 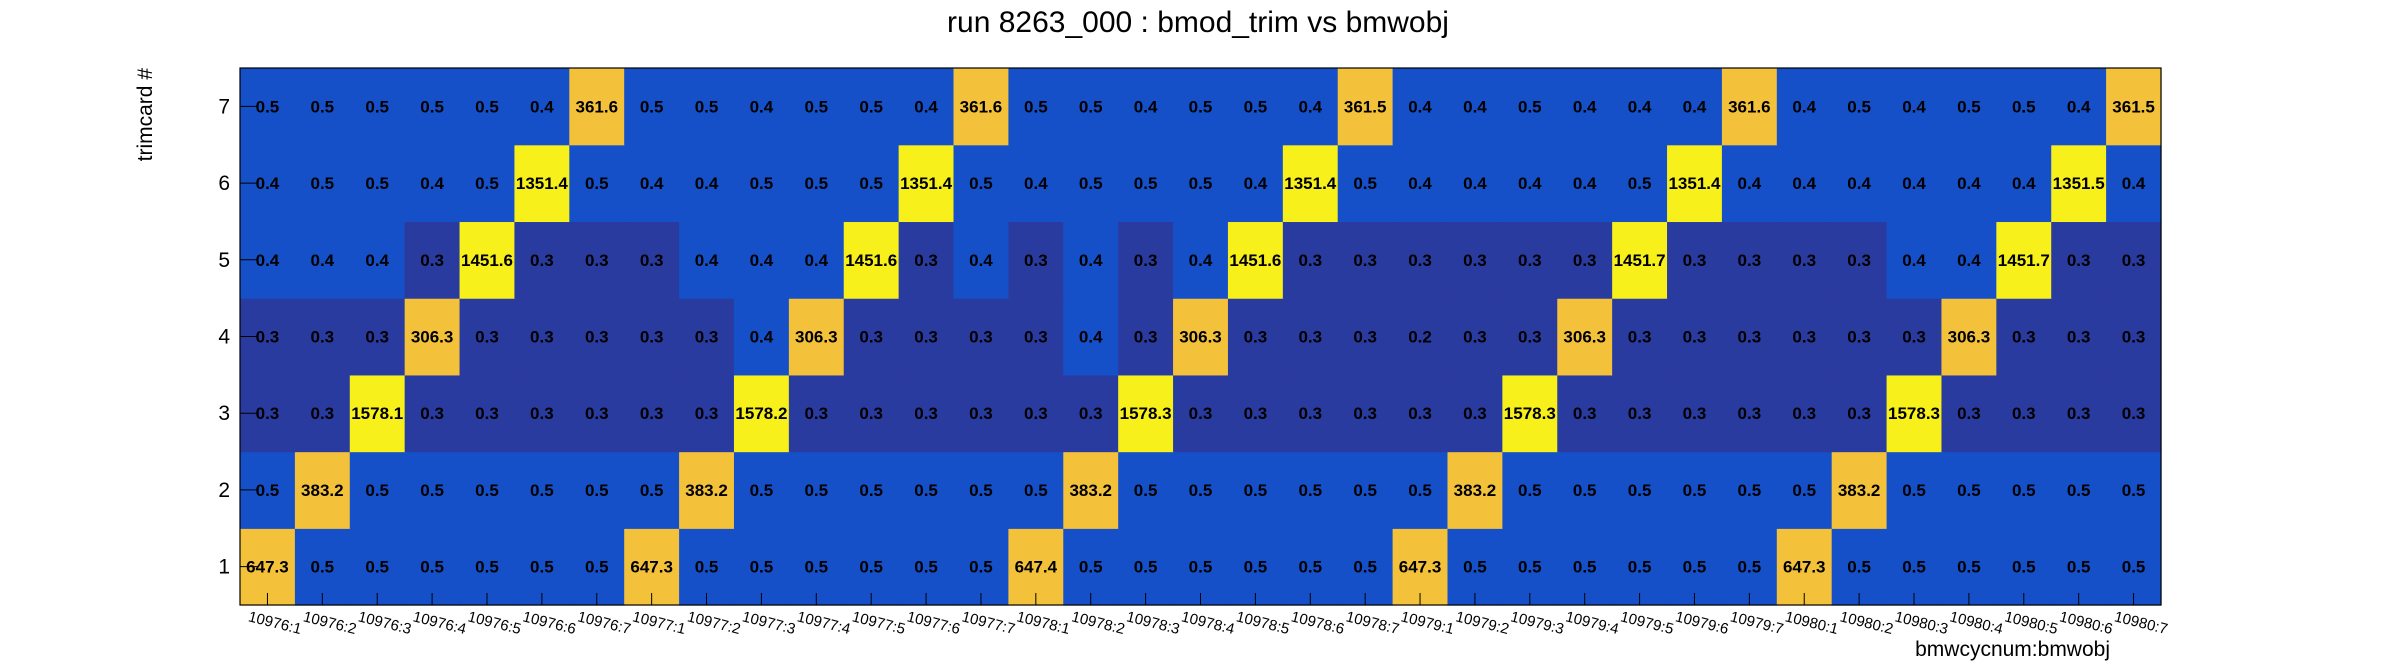 I want to click on x-tick-label: 10976:2, so click(x=329, y=623).